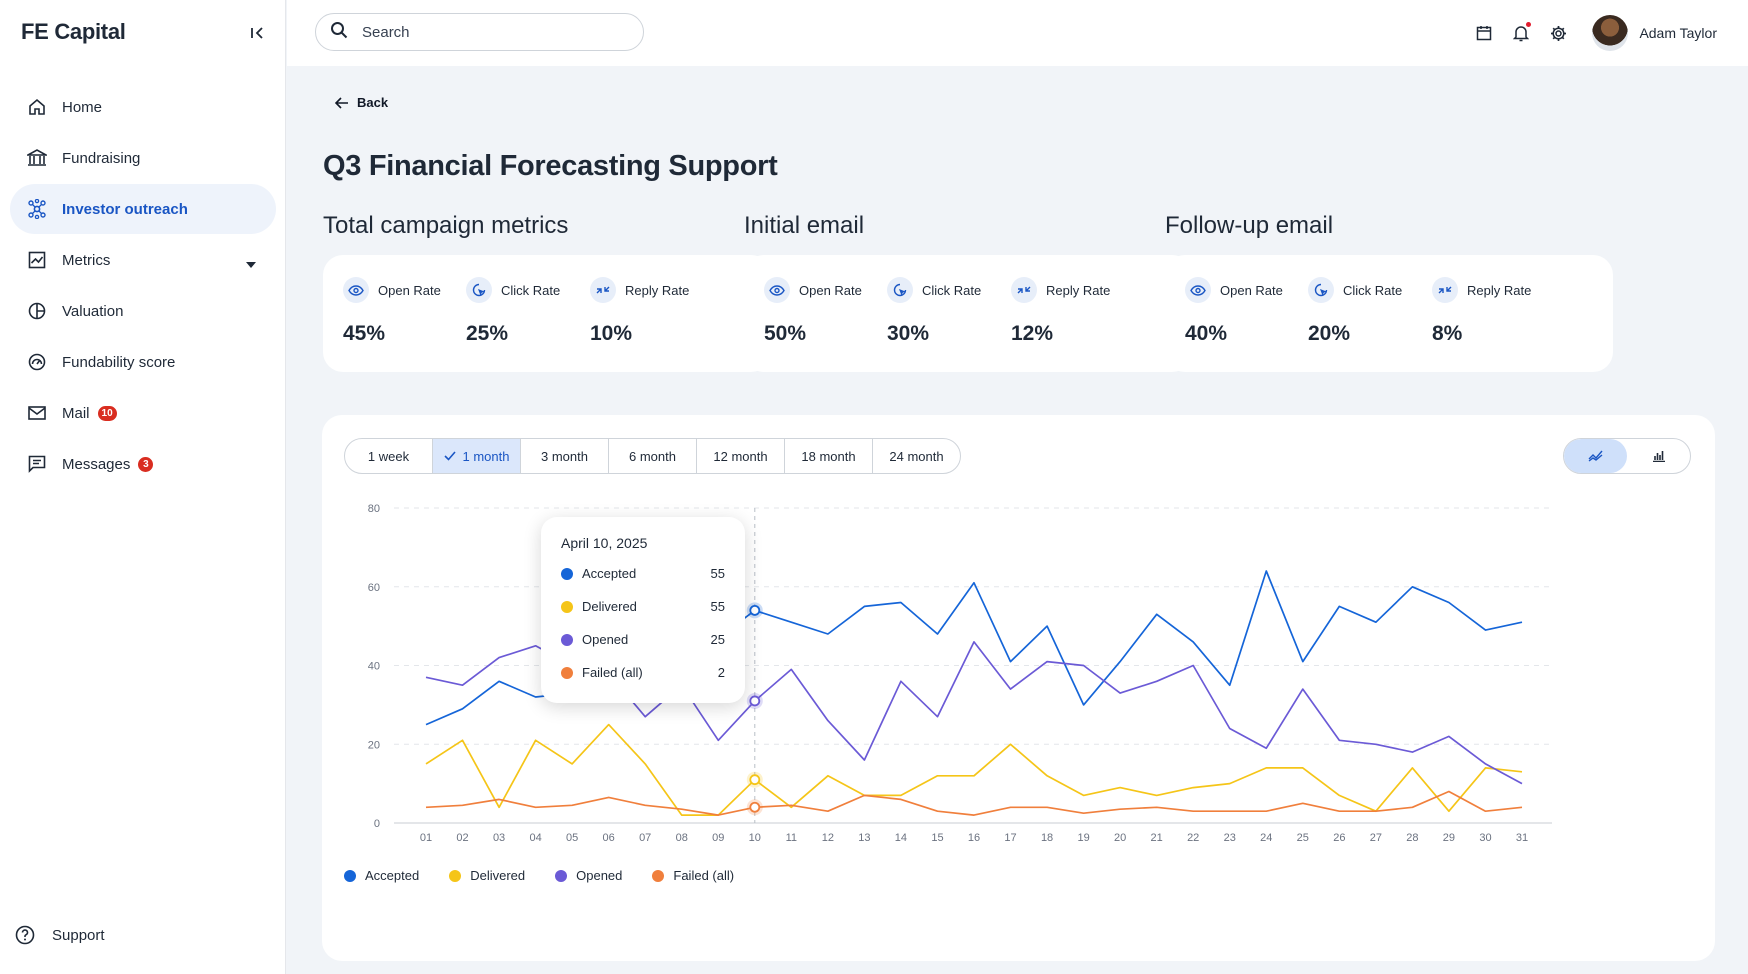  I want to click on settings-button, so click(1558, 33).